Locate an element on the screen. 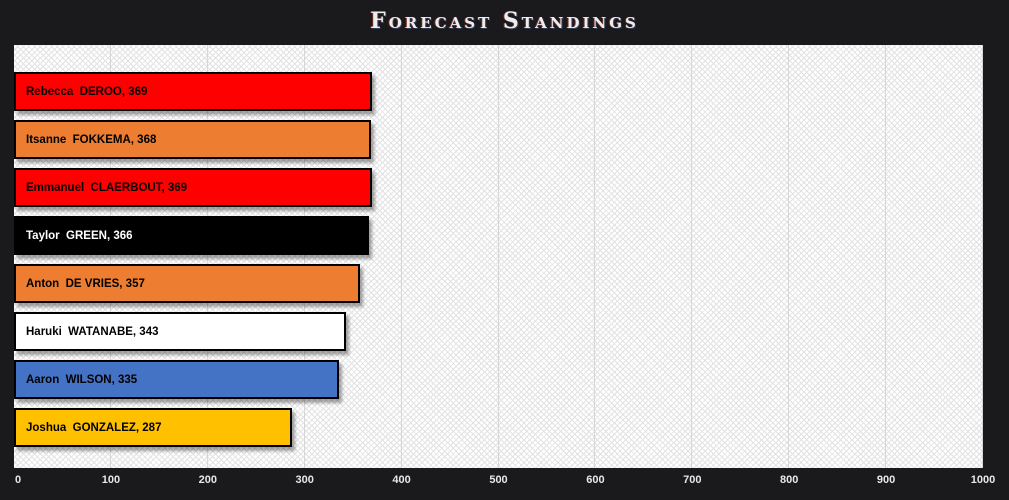  x-axis-tick-label: 800 is located at coordinates (789, 480).